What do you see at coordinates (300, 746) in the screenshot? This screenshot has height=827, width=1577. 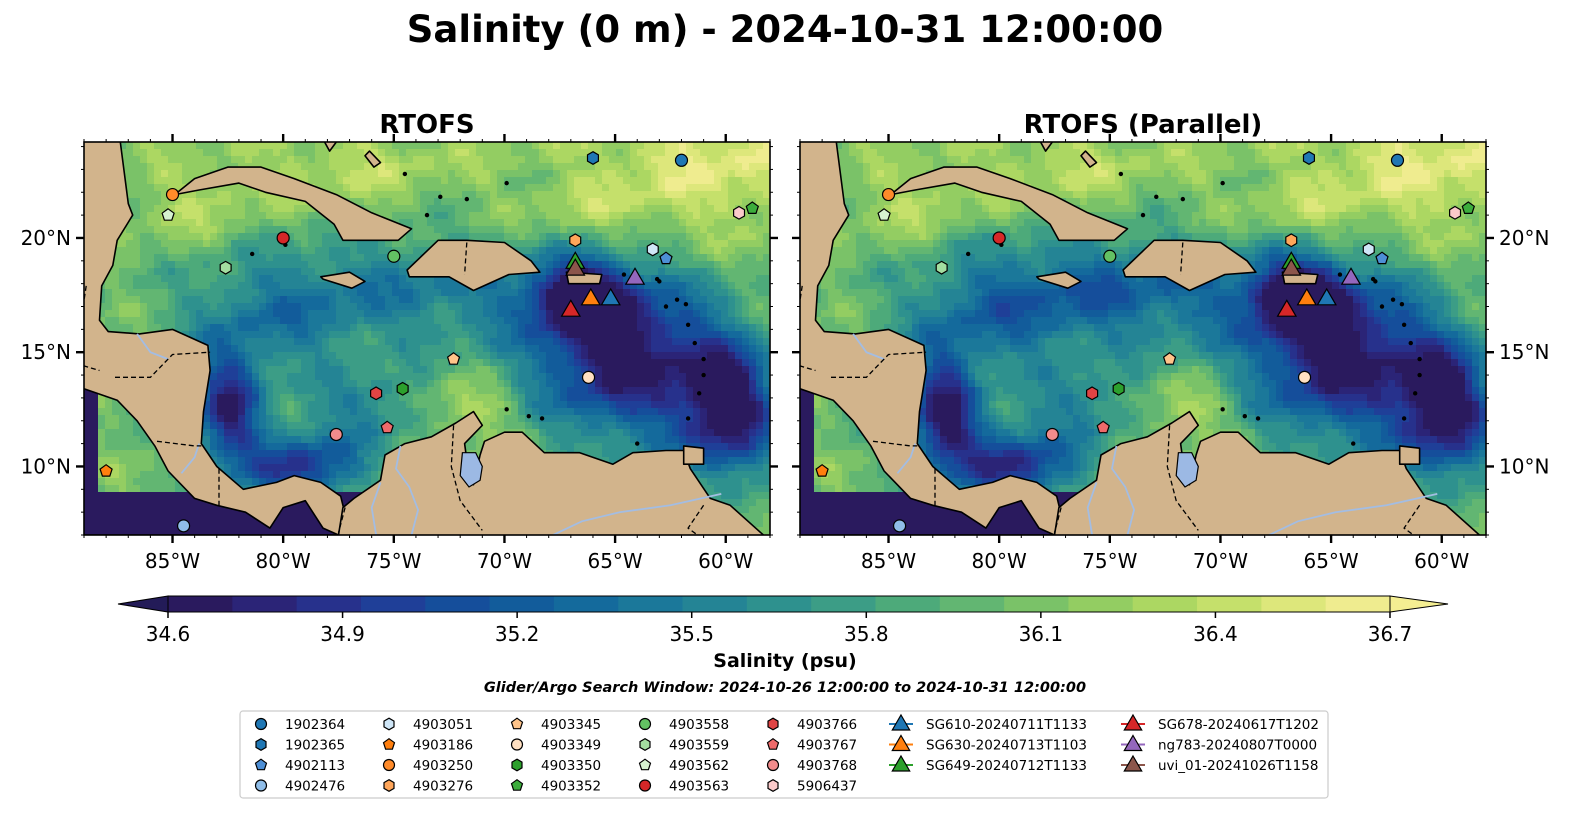 I see `legend-item: 1902365` at bounding box center [300, 746].